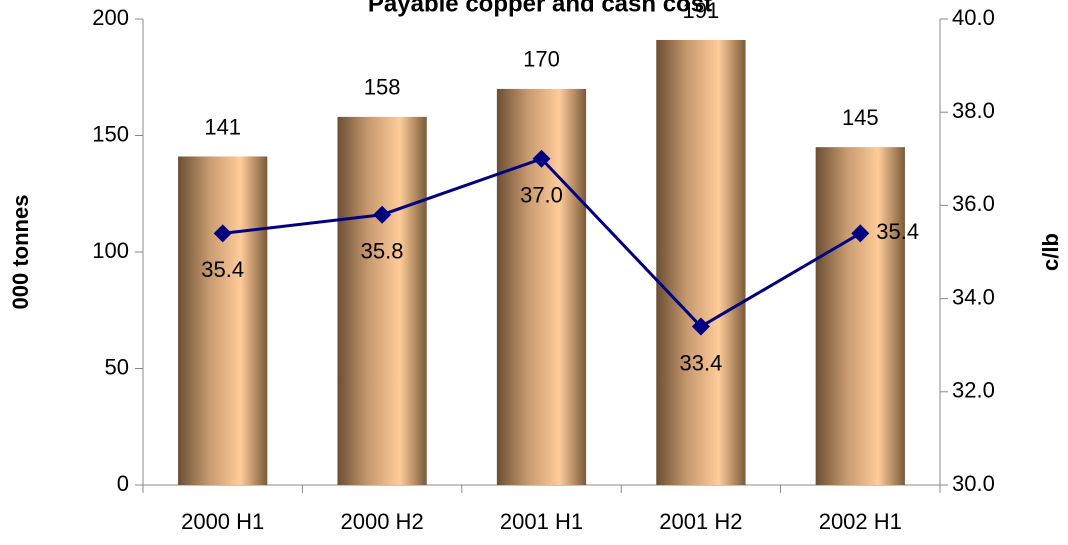 This screenshot has width=1068, height=545. What do you see at coordinates (110, 17) in the screenshot?
I see `y-tick-label: 200` at bounding box center [110, 17].